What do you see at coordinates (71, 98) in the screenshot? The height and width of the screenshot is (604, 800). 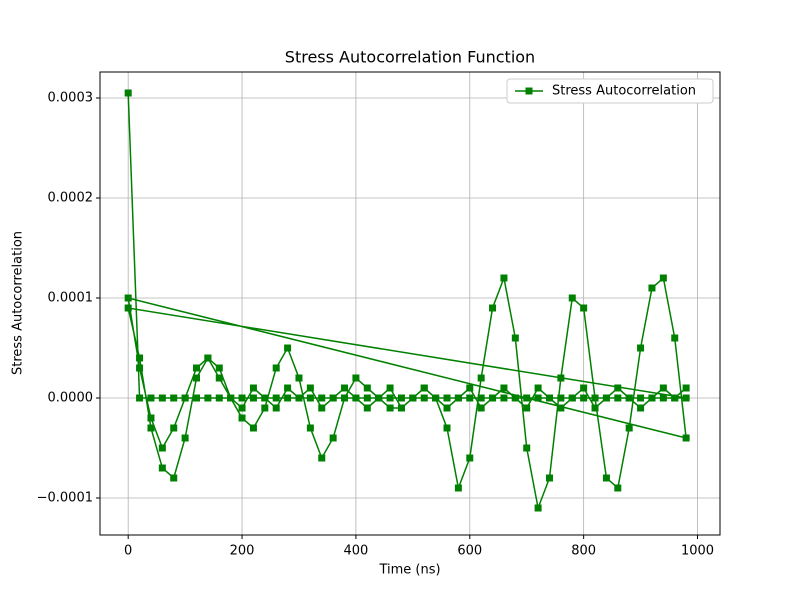 I see `y-tick-label: 0.0003` at bounding box center [71, 98].